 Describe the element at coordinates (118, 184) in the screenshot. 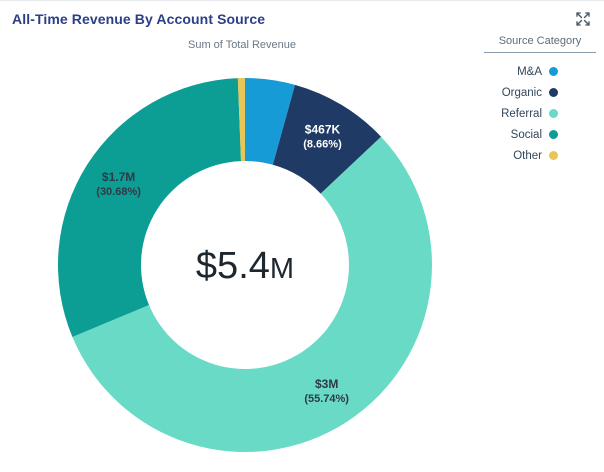

I see `slice-label-social: $1.7M (30.68%)` at that location.